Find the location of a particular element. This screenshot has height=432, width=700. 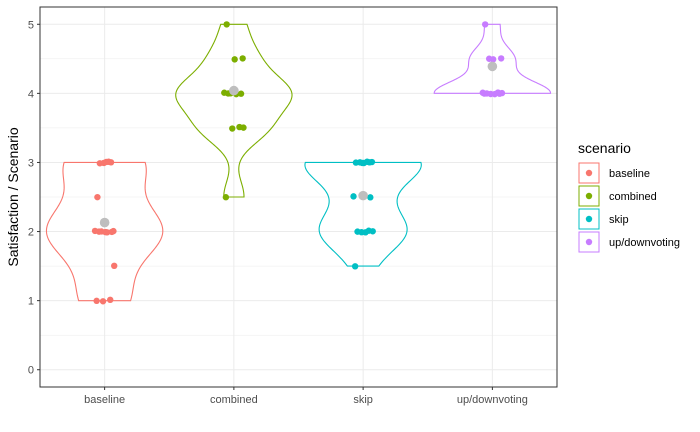

x-tick-label: skip is located at coordinates (363, 400).